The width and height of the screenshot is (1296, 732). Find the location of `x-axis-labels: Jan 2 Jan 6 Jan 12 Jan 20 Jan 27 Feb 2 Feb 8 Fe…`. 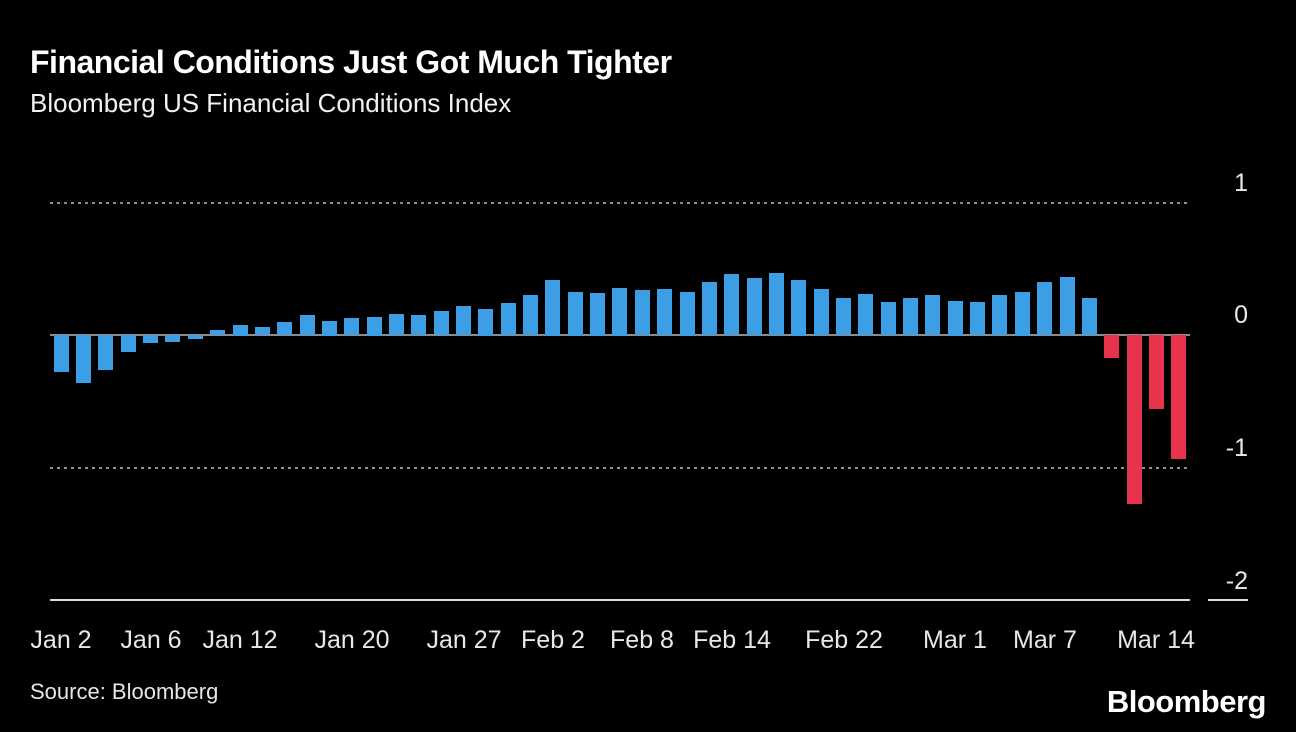

x-axis-labels: Jan 2 Jan 6 Jan 12 Jan 20 Jan 27 Feb 2 Feb 8 Fe… is located at coordinates (612, 643).